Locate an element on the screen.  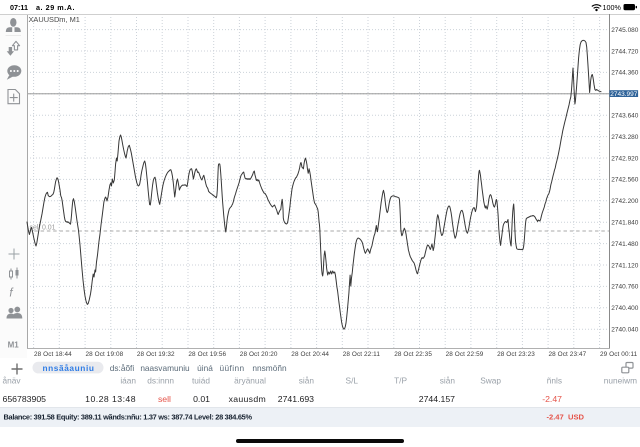
svg-text: 2740.760 is located at coordinates (624, 287).